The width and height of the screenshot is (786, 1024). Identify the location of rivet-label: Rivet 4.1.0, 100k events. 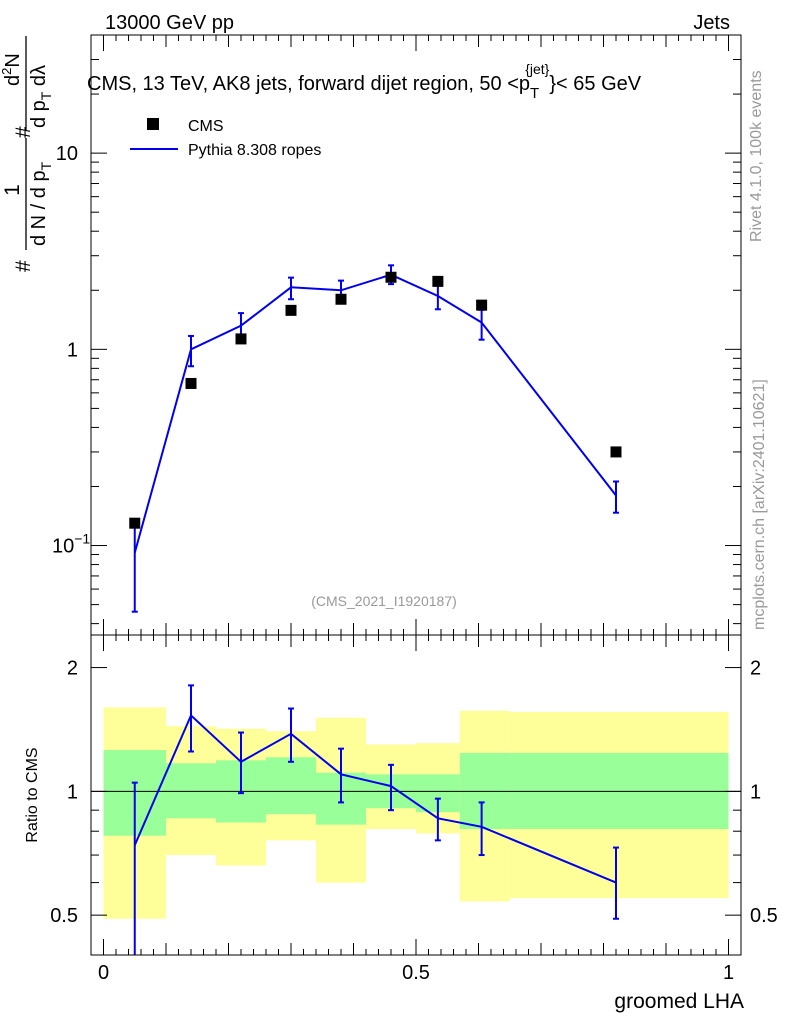
(756, 156).